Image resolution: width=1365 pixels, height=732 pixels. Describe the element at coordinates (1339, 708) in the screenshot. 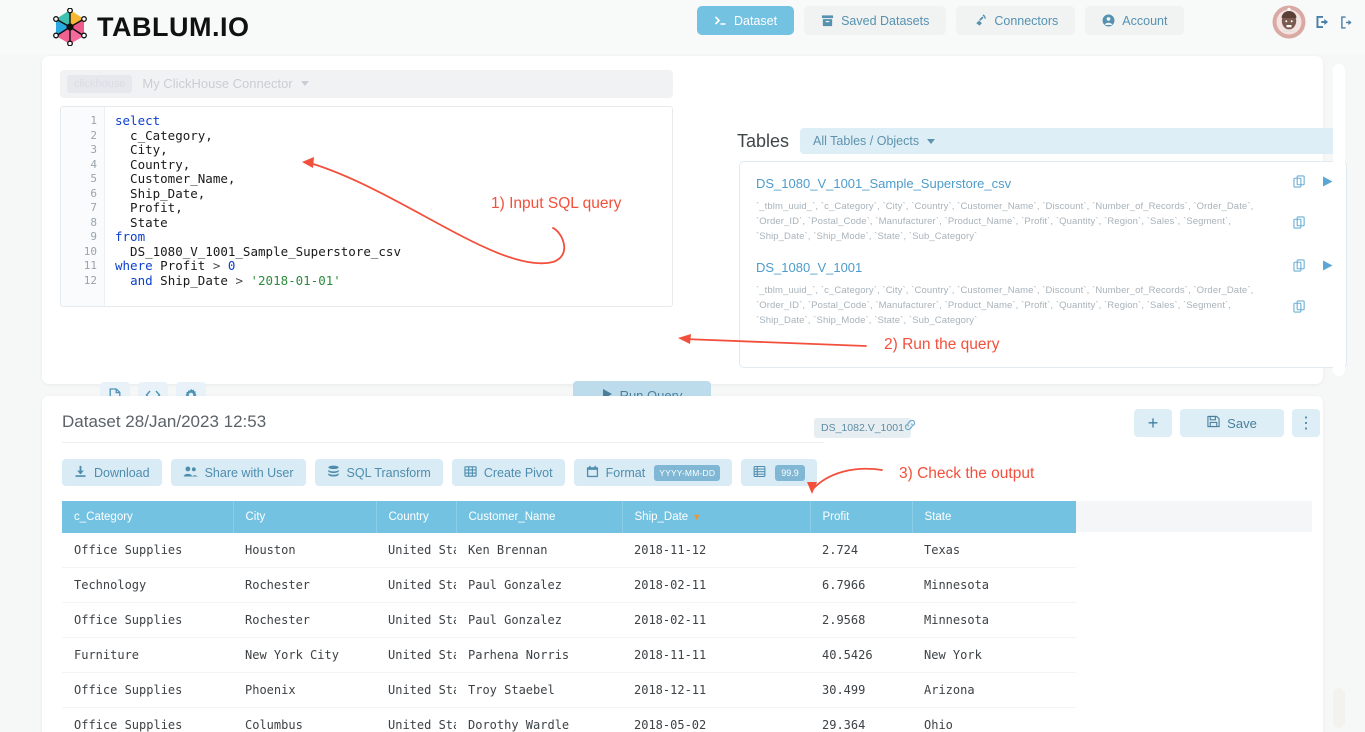

I see `bottom-scrollbar` at that location.